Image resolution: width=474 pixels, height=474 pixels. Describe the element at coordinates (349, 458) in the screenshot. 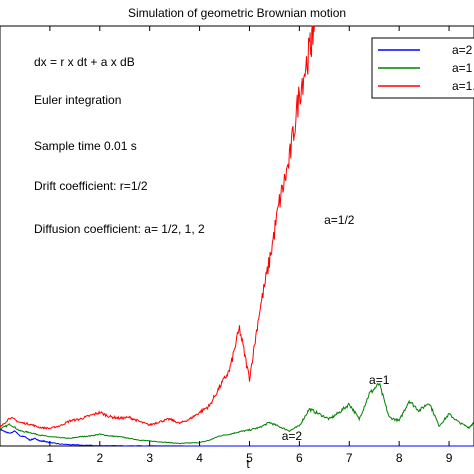

I see `x-tick-label: 7` at that location.